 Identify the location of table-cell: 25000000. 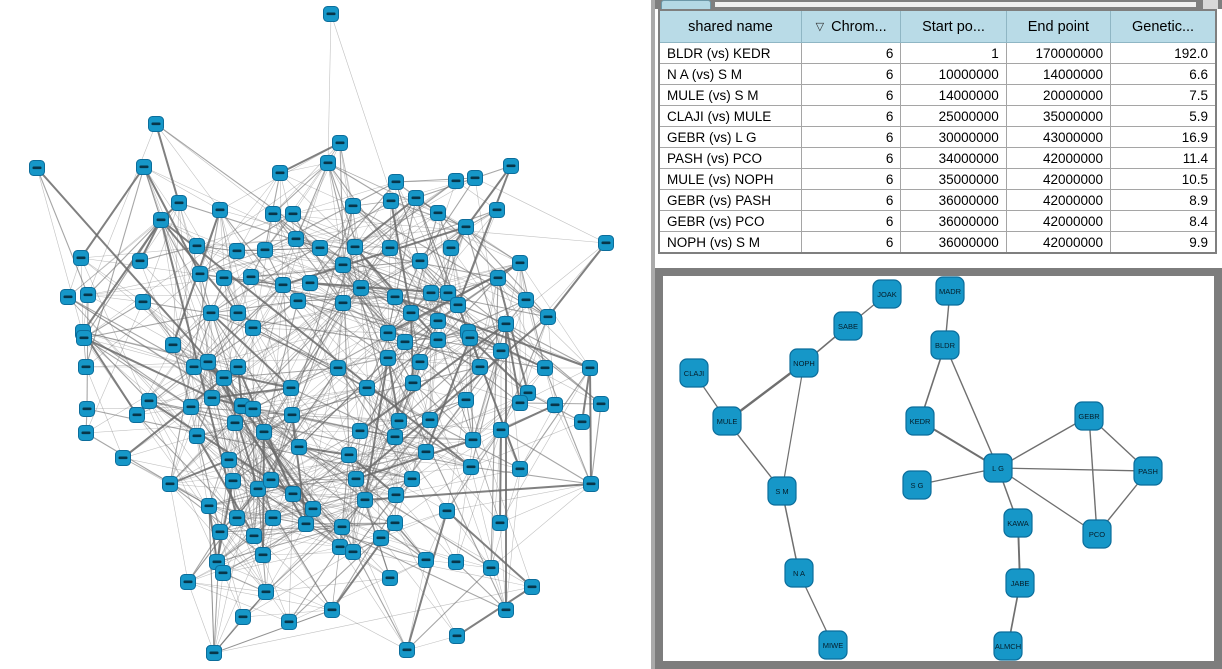
(953, 116).